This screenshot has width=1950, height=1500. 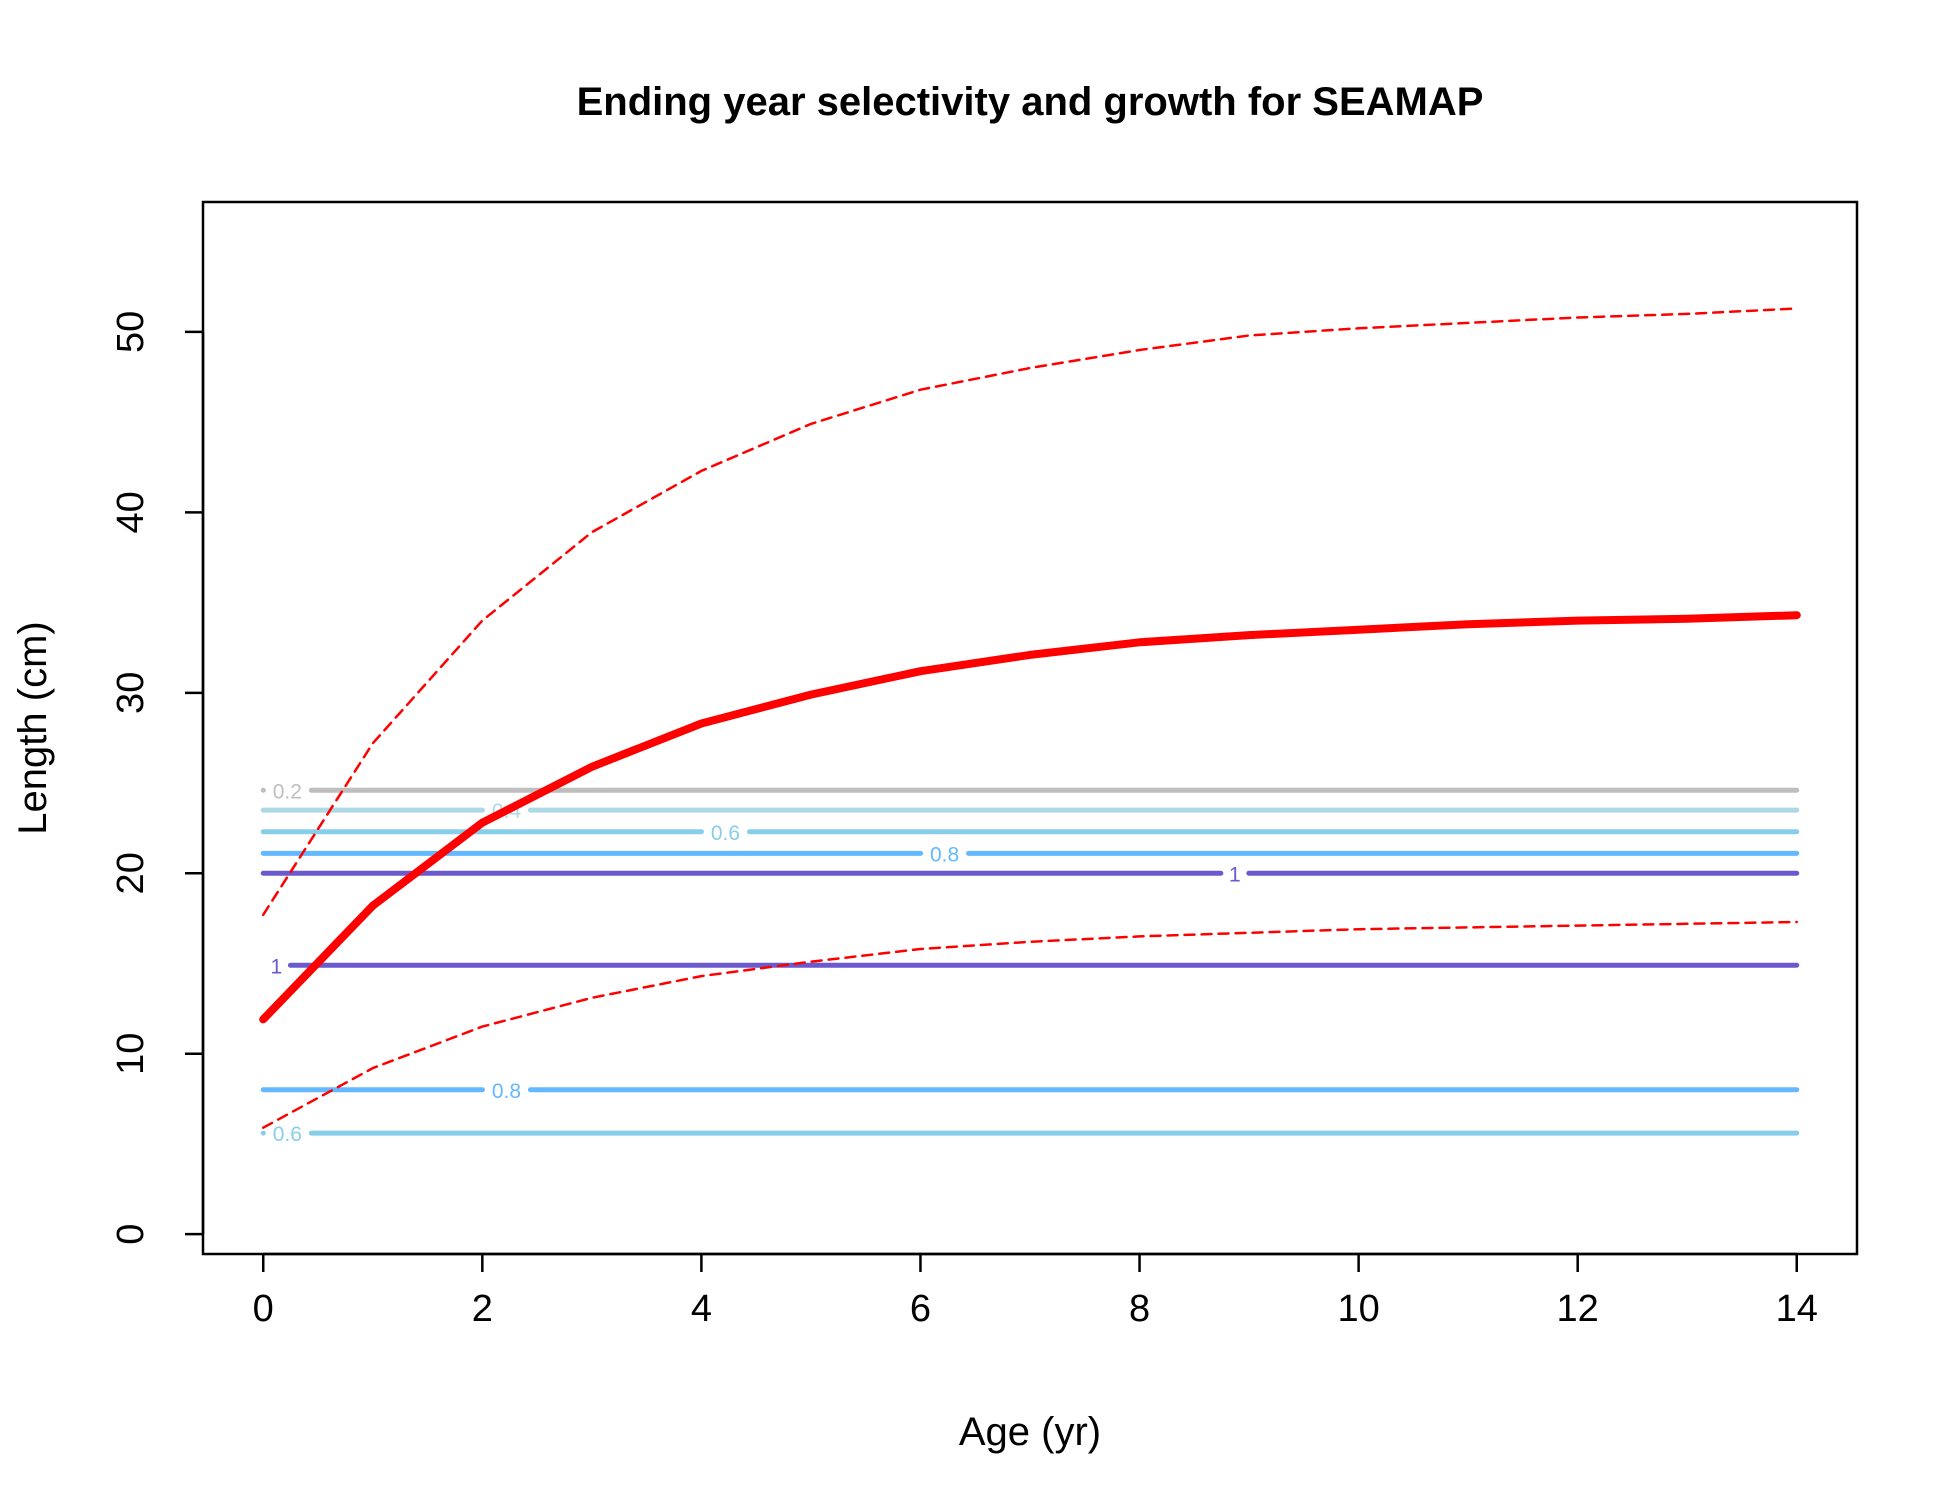 I want to click on contour-label-0: 0.2, so click(x=287, y=791).